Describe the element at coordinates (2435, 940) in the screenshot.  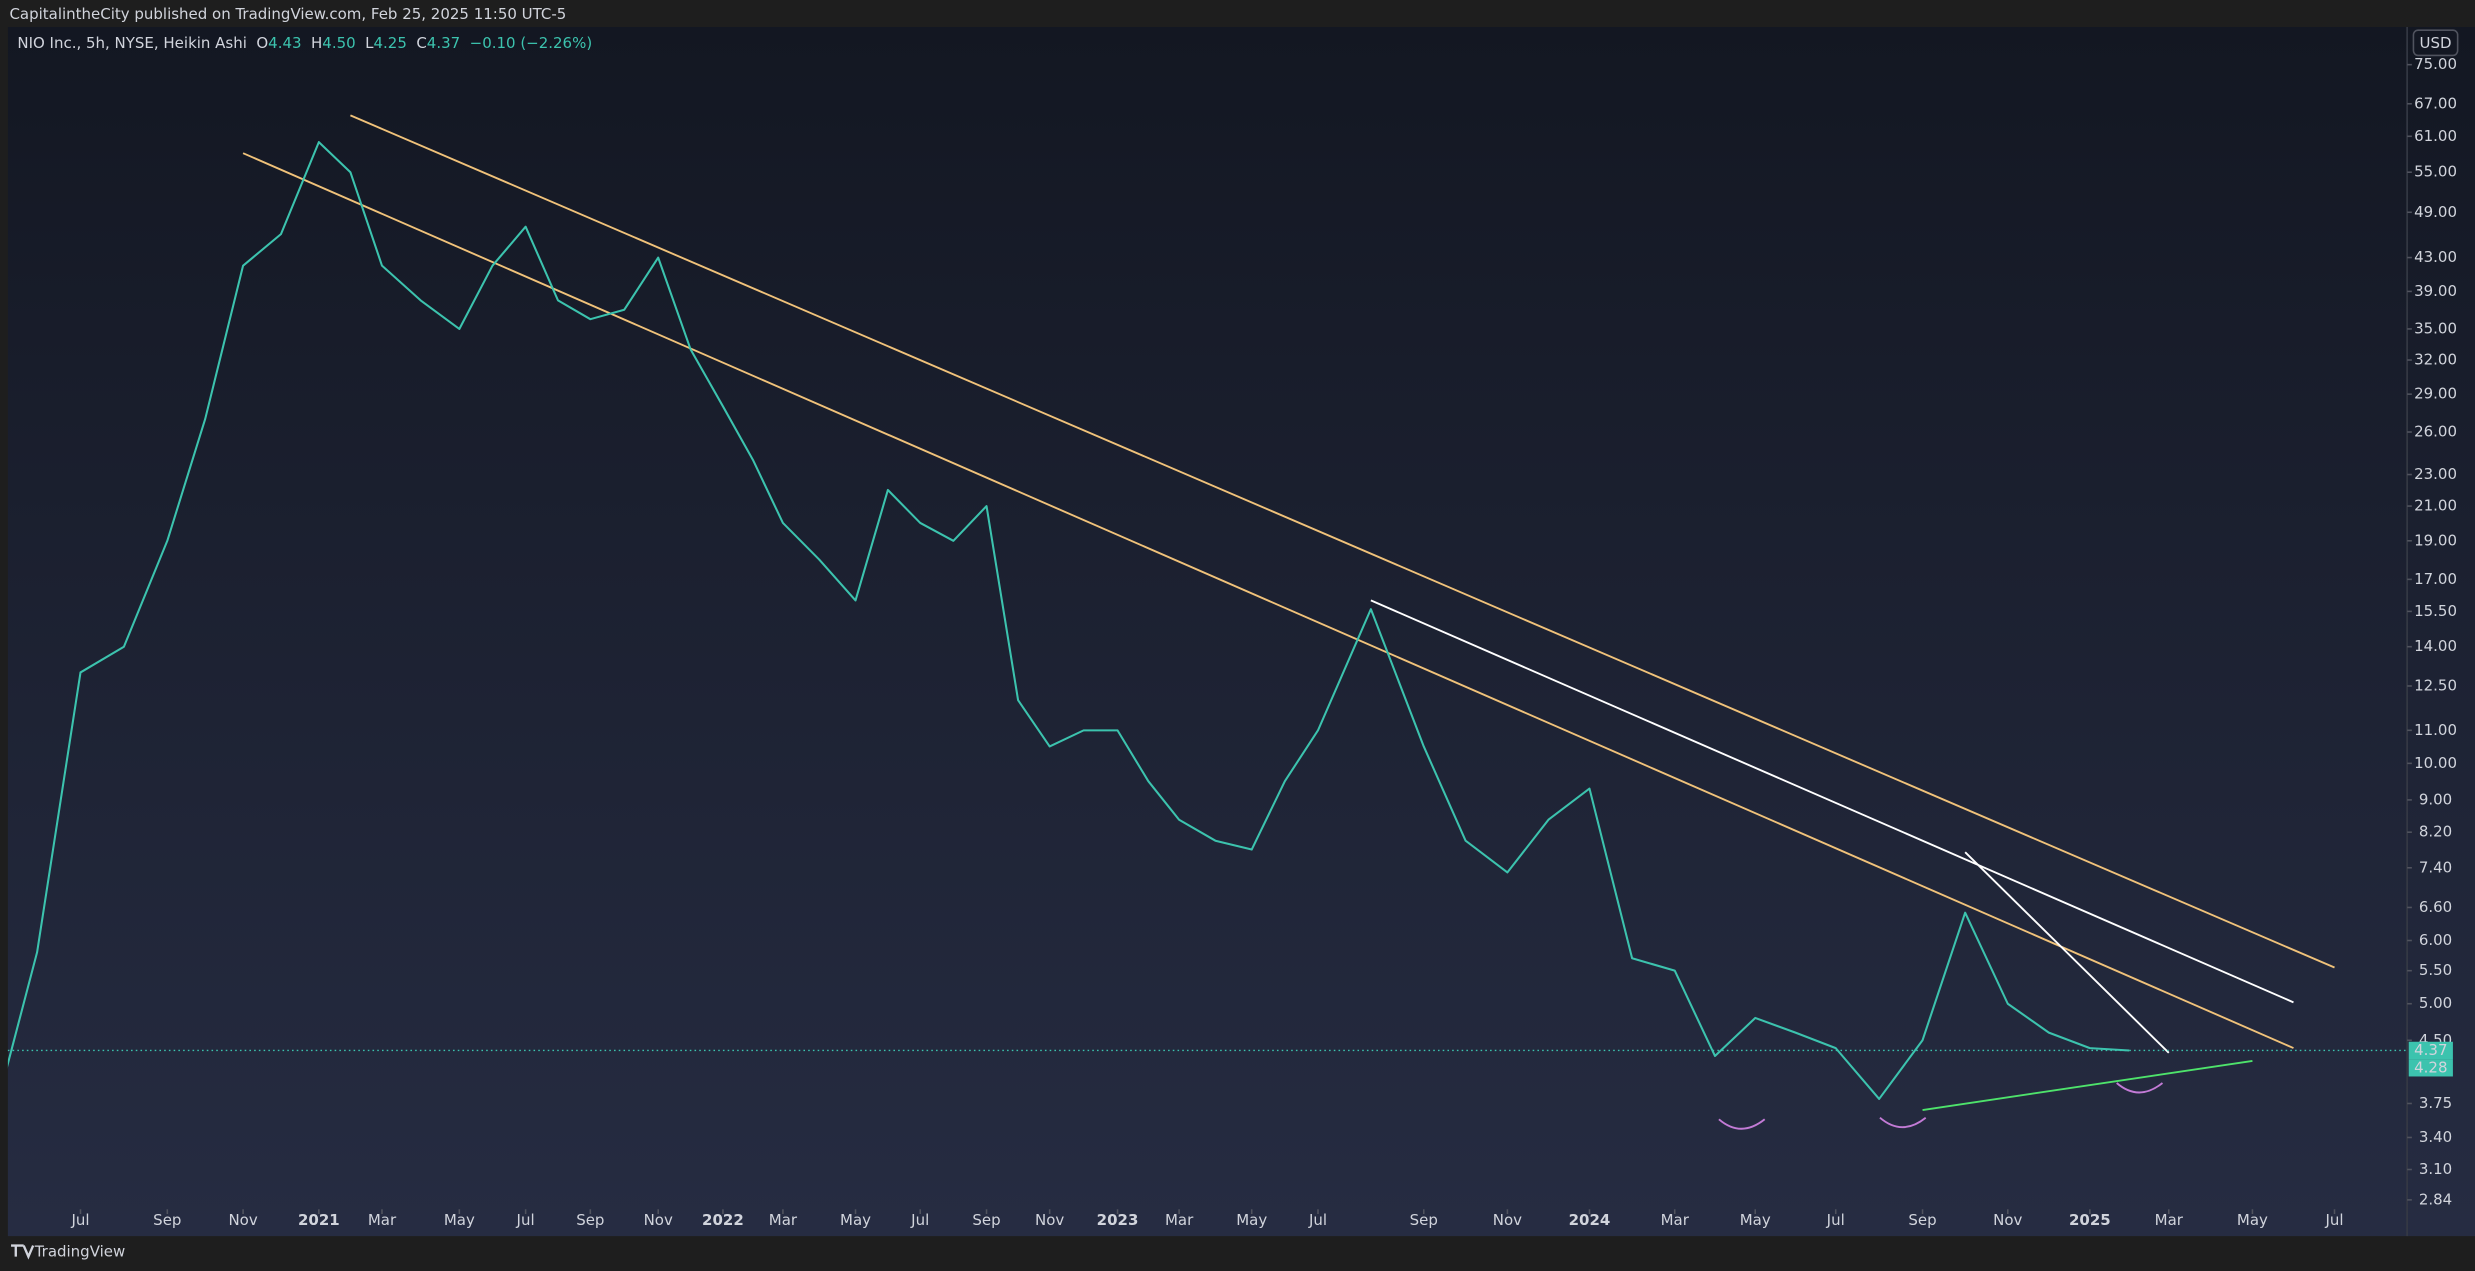
I see `y-tick-label: 6.00` at that location.